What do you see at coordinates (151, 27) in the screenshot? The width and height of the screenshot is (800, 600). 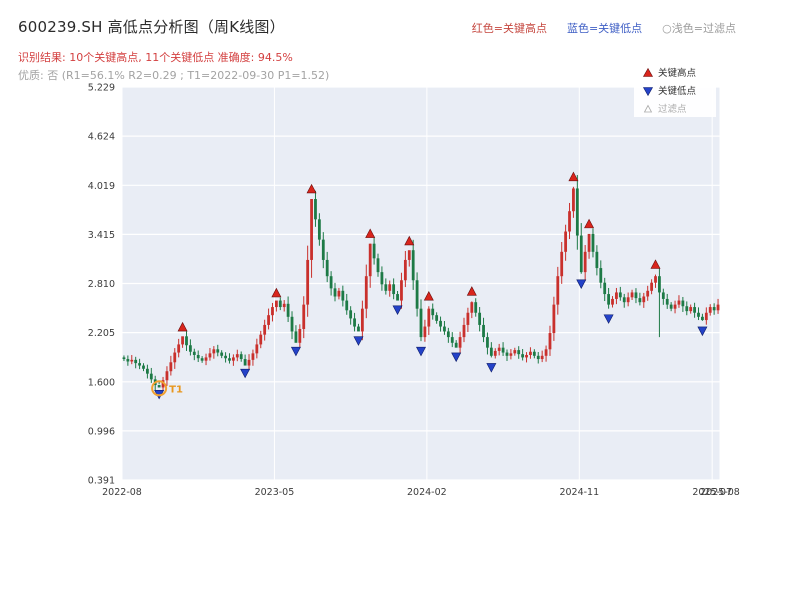 I see `page-title: 600239.SH 高低点分析图（周K线图）` at bounding box center [151, 27].